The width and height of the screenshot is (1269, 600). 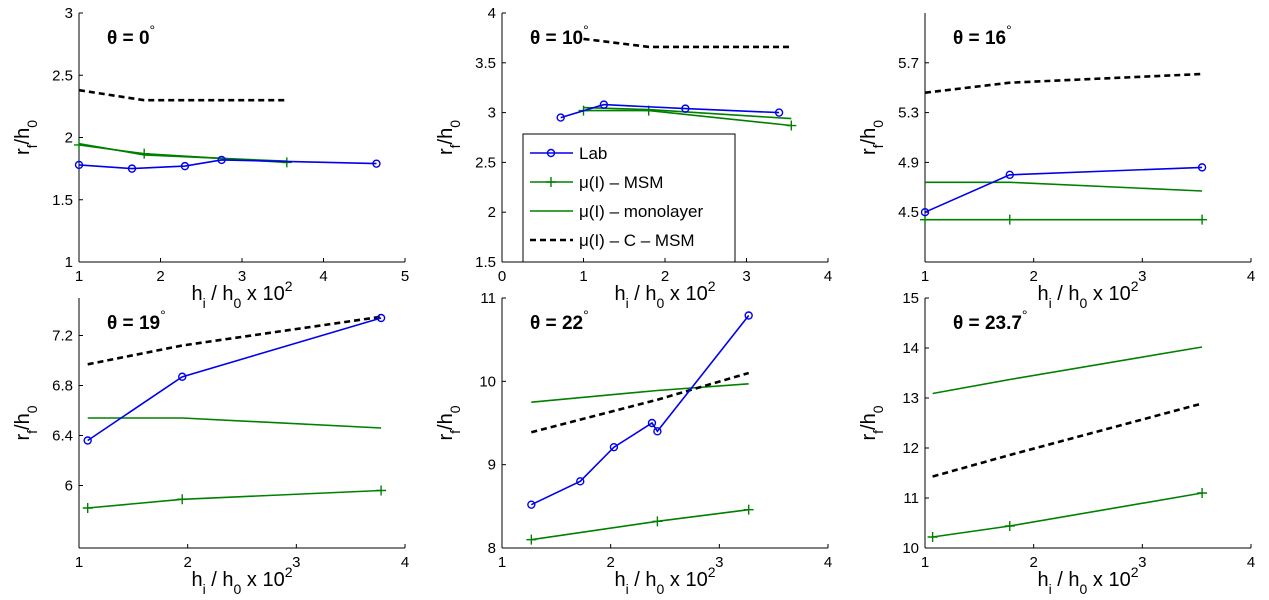 What do you see at coordinates (551, 182) in the screenshot?
I see `legend-marker-msm` at bounding box center [551, 182].